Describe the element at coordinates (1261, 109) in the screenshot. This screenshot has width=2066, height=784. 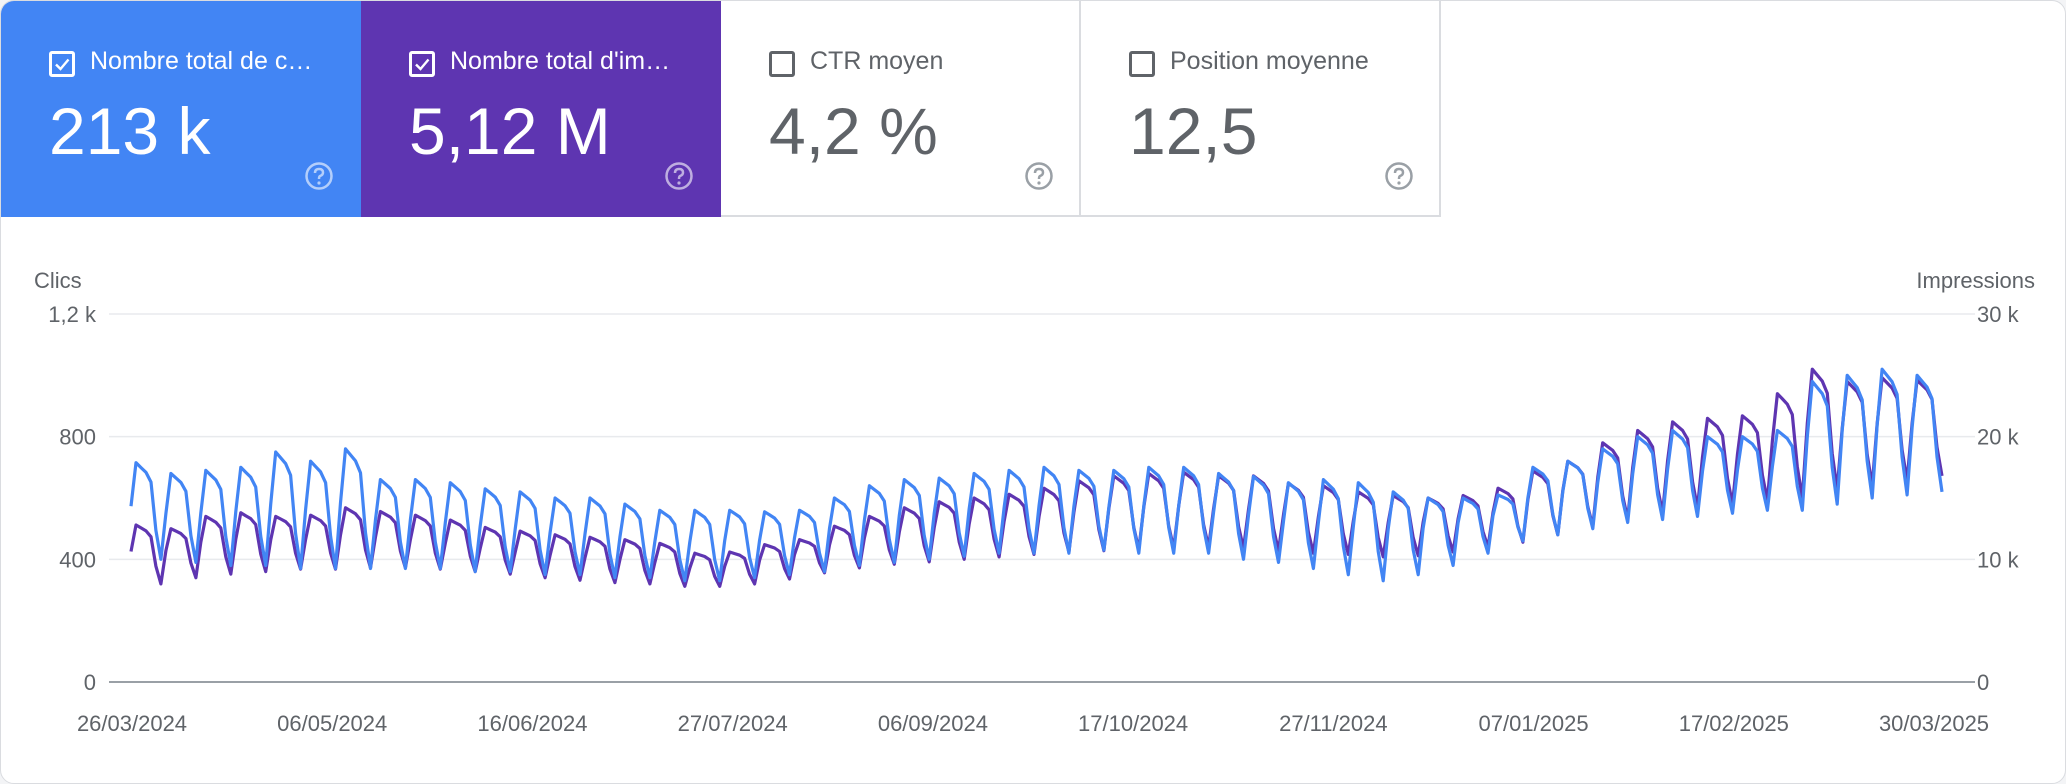
I see `metric-card-position: Position moyenne 12,5` at that location.